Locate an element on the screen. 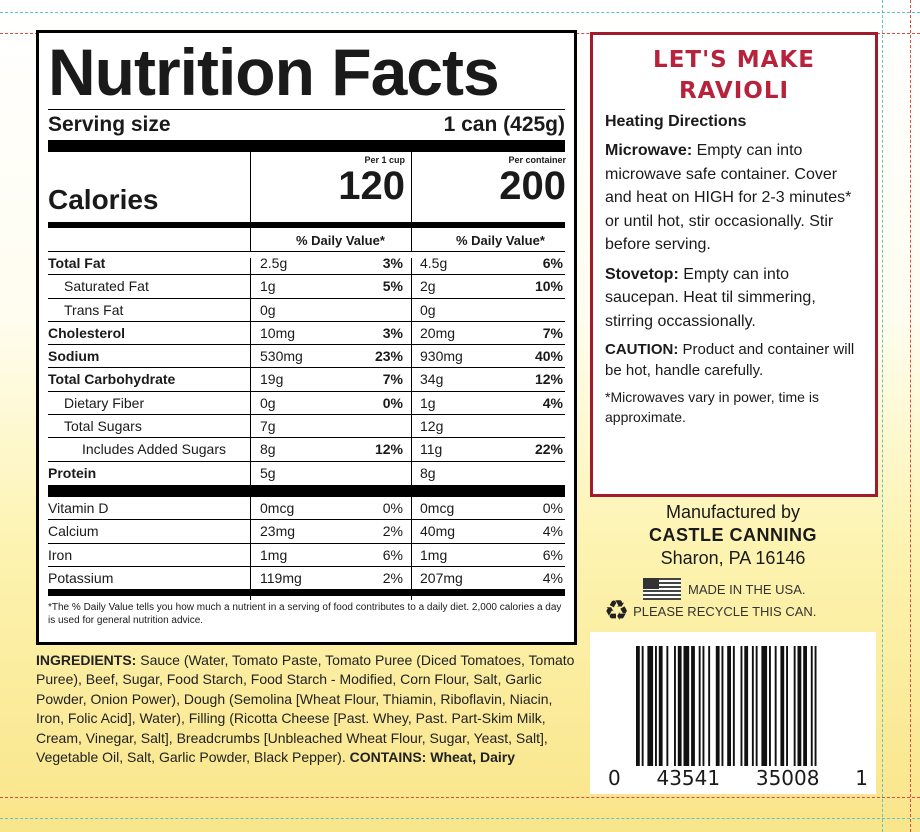 The width and height of the screenshot is (920, 832). nutrient-dv-container: 40% is located at coordinates (548, 356).